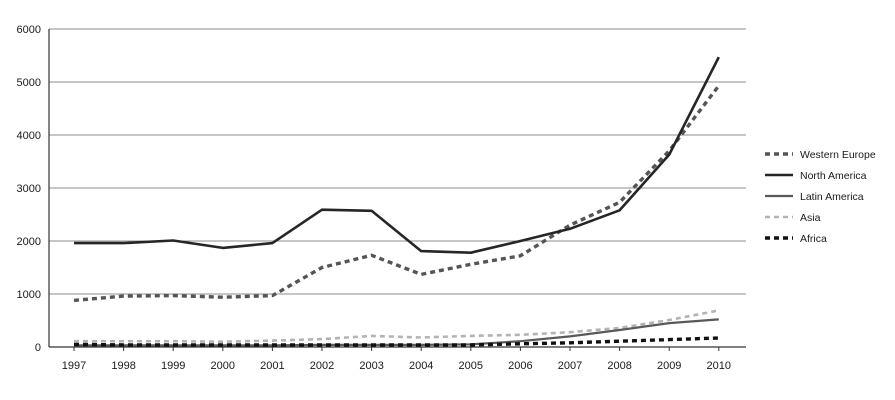 The height and width of the screenshot is (400, 895). What do you see at coordinates (29, 189) in the screenshot?
I see `y-tick-label: 3000` at bounding box center [29, 189].